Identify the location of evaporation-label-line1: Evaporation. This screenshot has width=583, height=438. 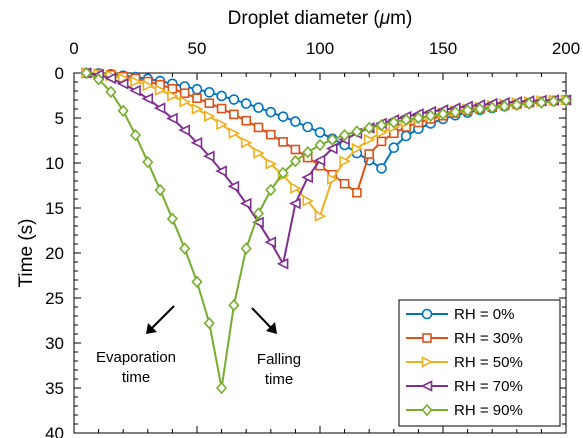
(136, 357).